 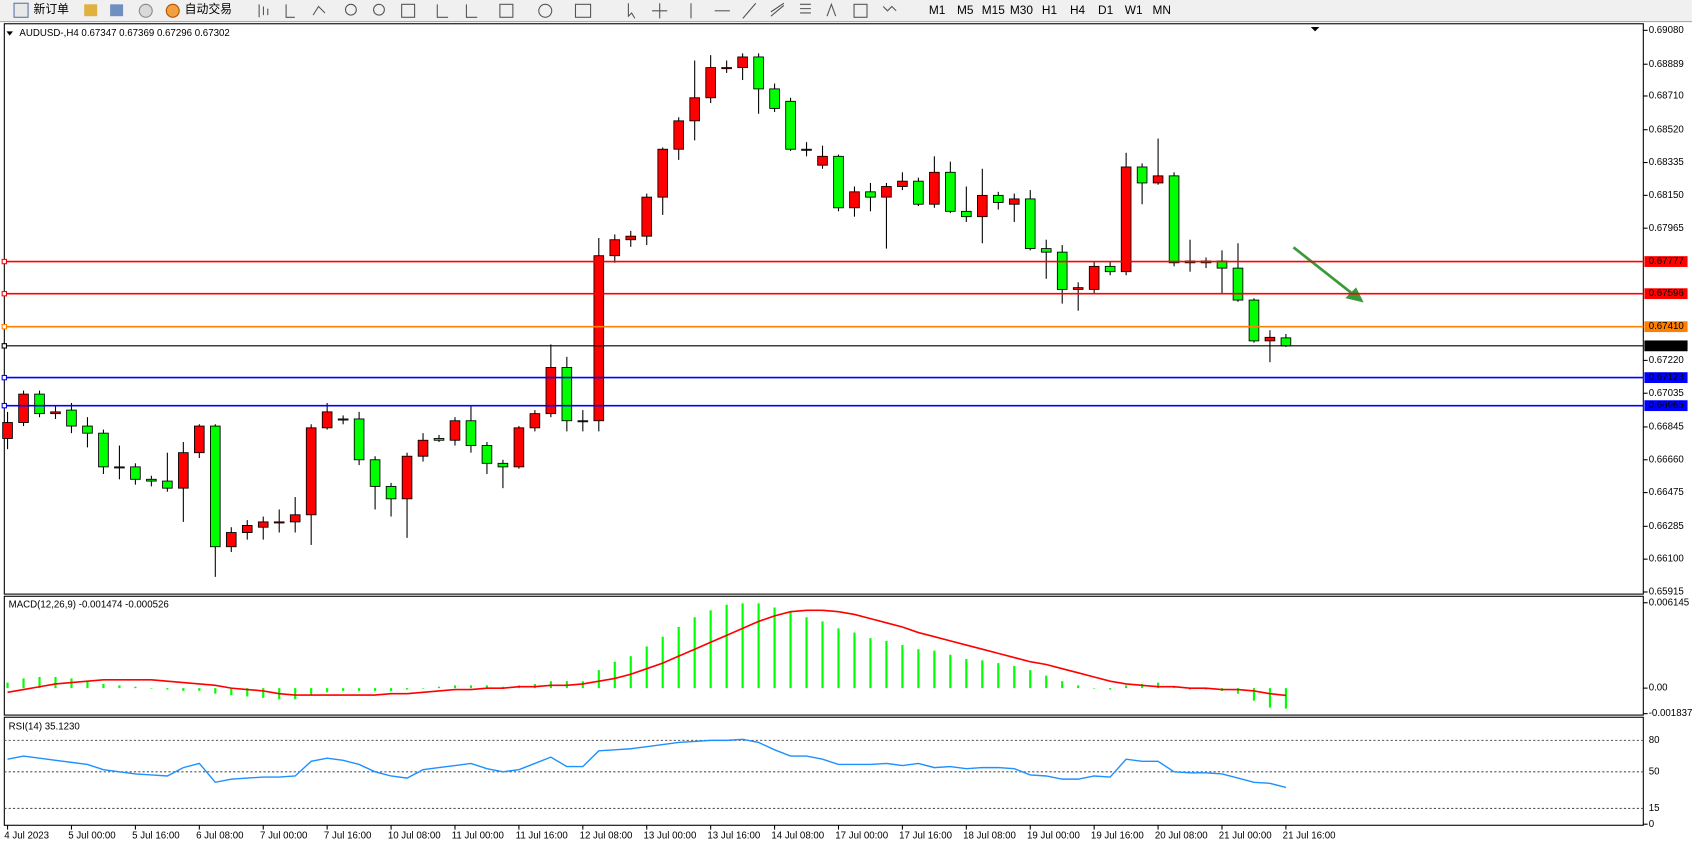 I want to click on y-tick-label: 0.66845, so click(x=1666, y=427).